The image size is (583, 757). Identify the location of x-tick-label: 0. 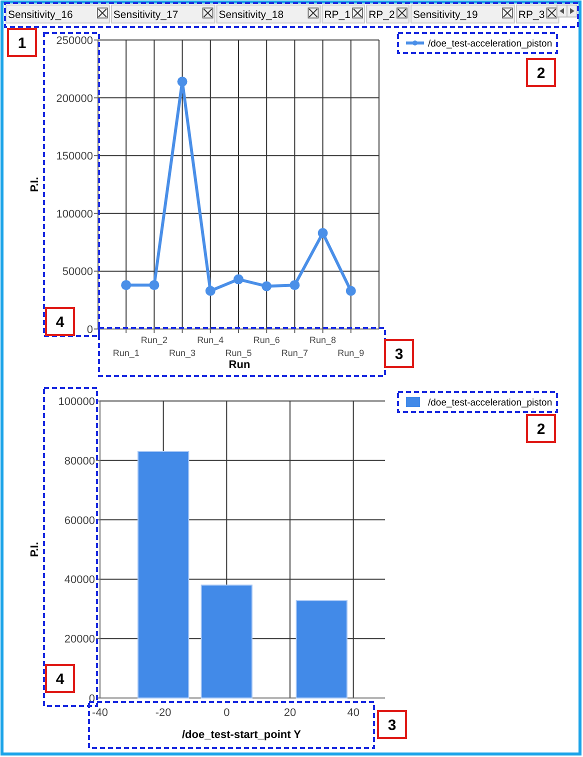
(227, 713).